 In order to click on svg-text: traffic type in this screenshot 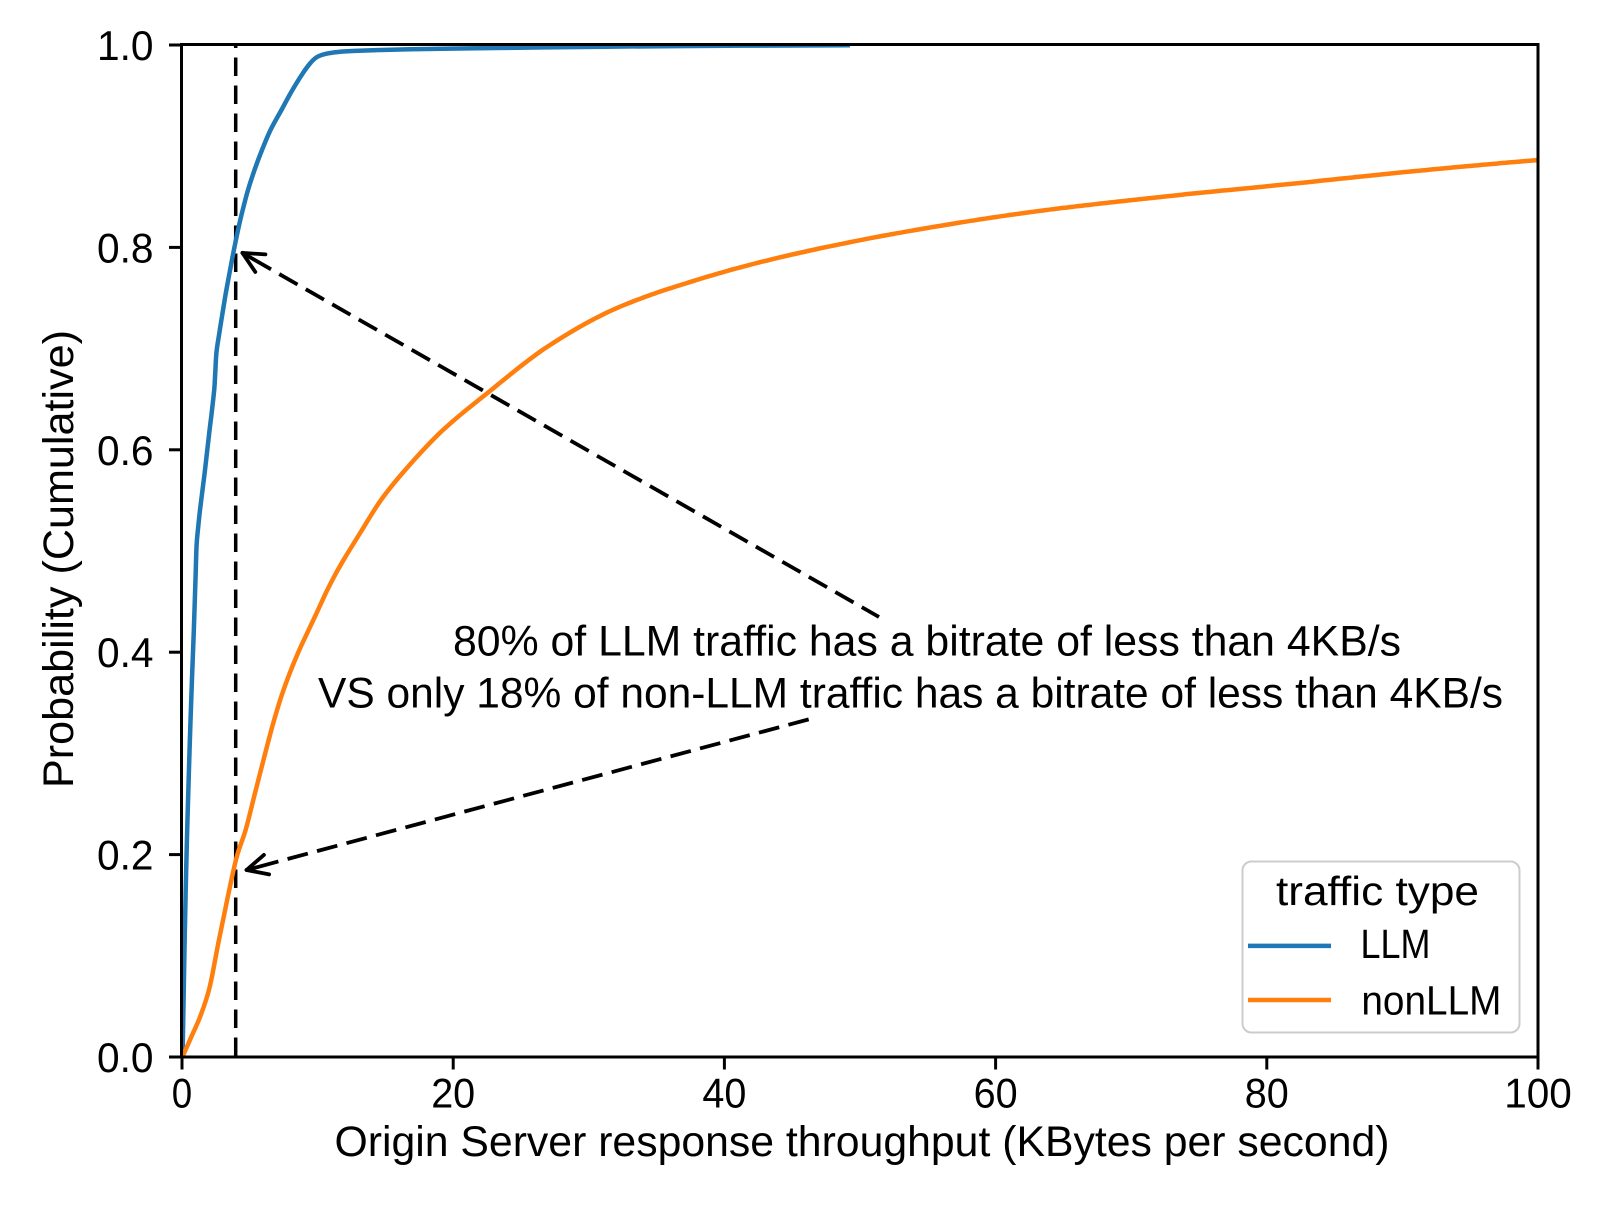, I will do `click(1377, 891)`.